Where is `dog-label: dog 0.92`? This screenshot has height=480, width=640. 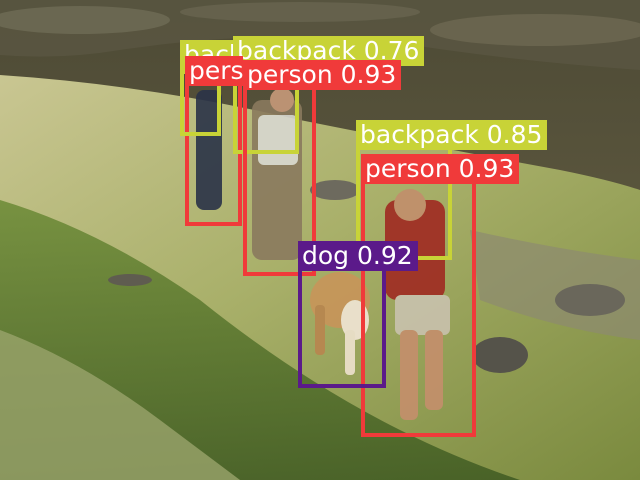 dog-label: dog 0.92 is located at coordinates (358, 256).